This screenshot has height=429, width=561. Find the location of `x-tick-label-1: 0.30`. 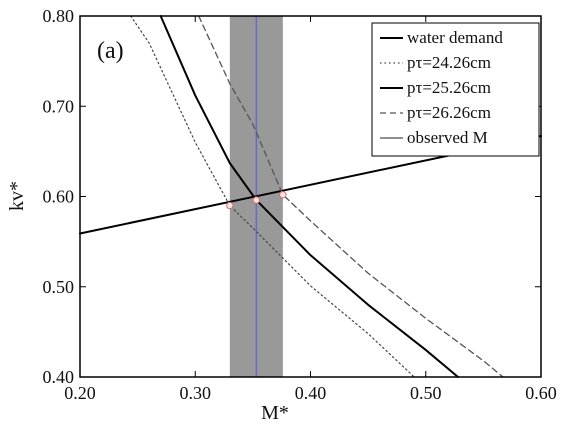

x-tick-label-1: 0.30 is located at coordinates (196, 393).